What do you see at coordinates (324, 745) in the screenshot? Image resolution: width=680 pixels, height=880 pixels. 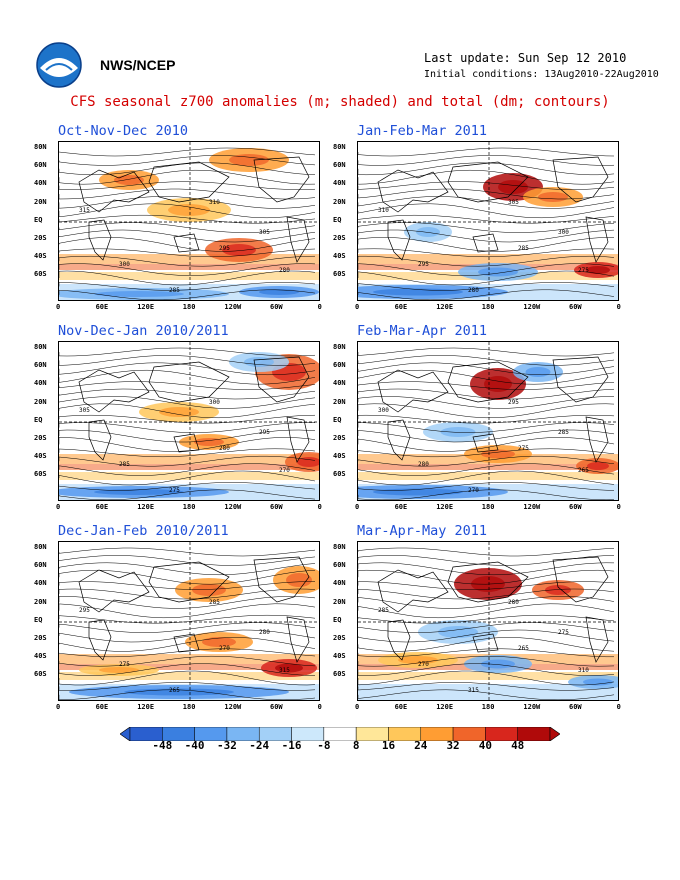 I see `colorbar-tick-label: -8` at bounding box center [324, 745].